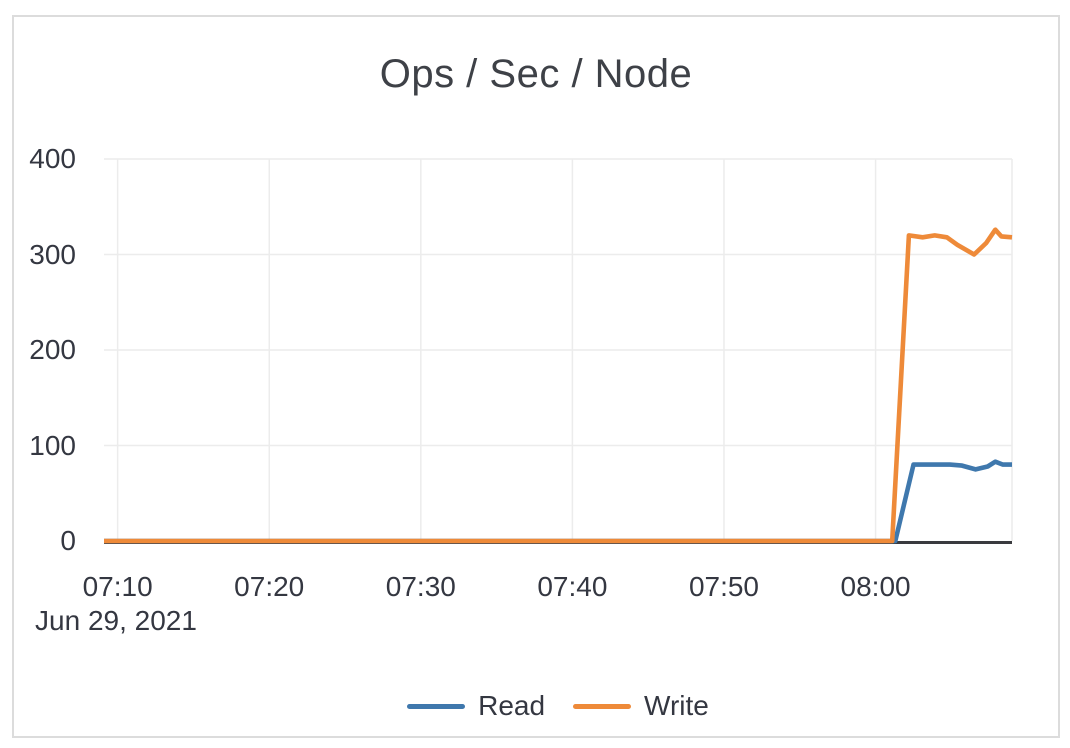 The image size is (1070, 748). I want to click on x-tick-label-08:00: 08:00, so click(875, 586).